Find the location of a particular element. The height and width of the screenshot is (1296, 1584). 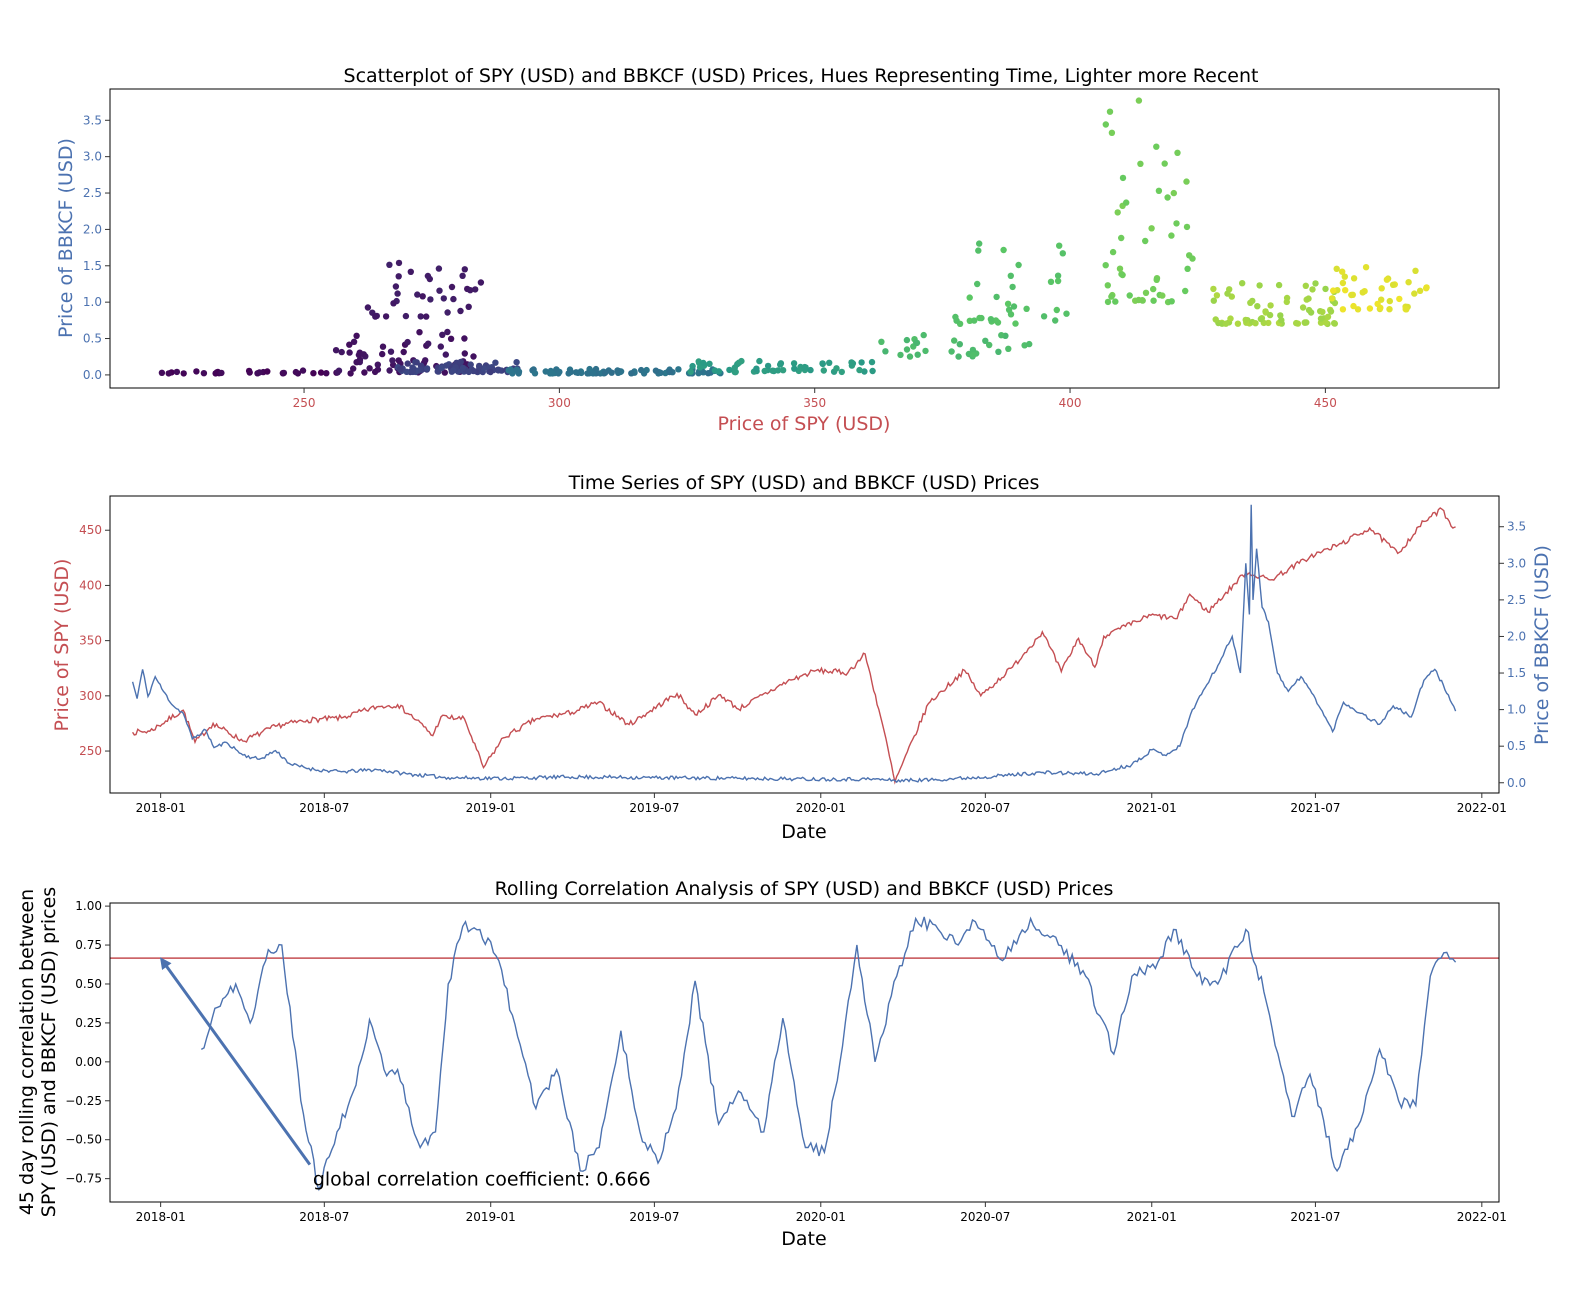

timeseries-left-y-ticks: 250 300 350 400 450 is located at coordinates (94, 640).